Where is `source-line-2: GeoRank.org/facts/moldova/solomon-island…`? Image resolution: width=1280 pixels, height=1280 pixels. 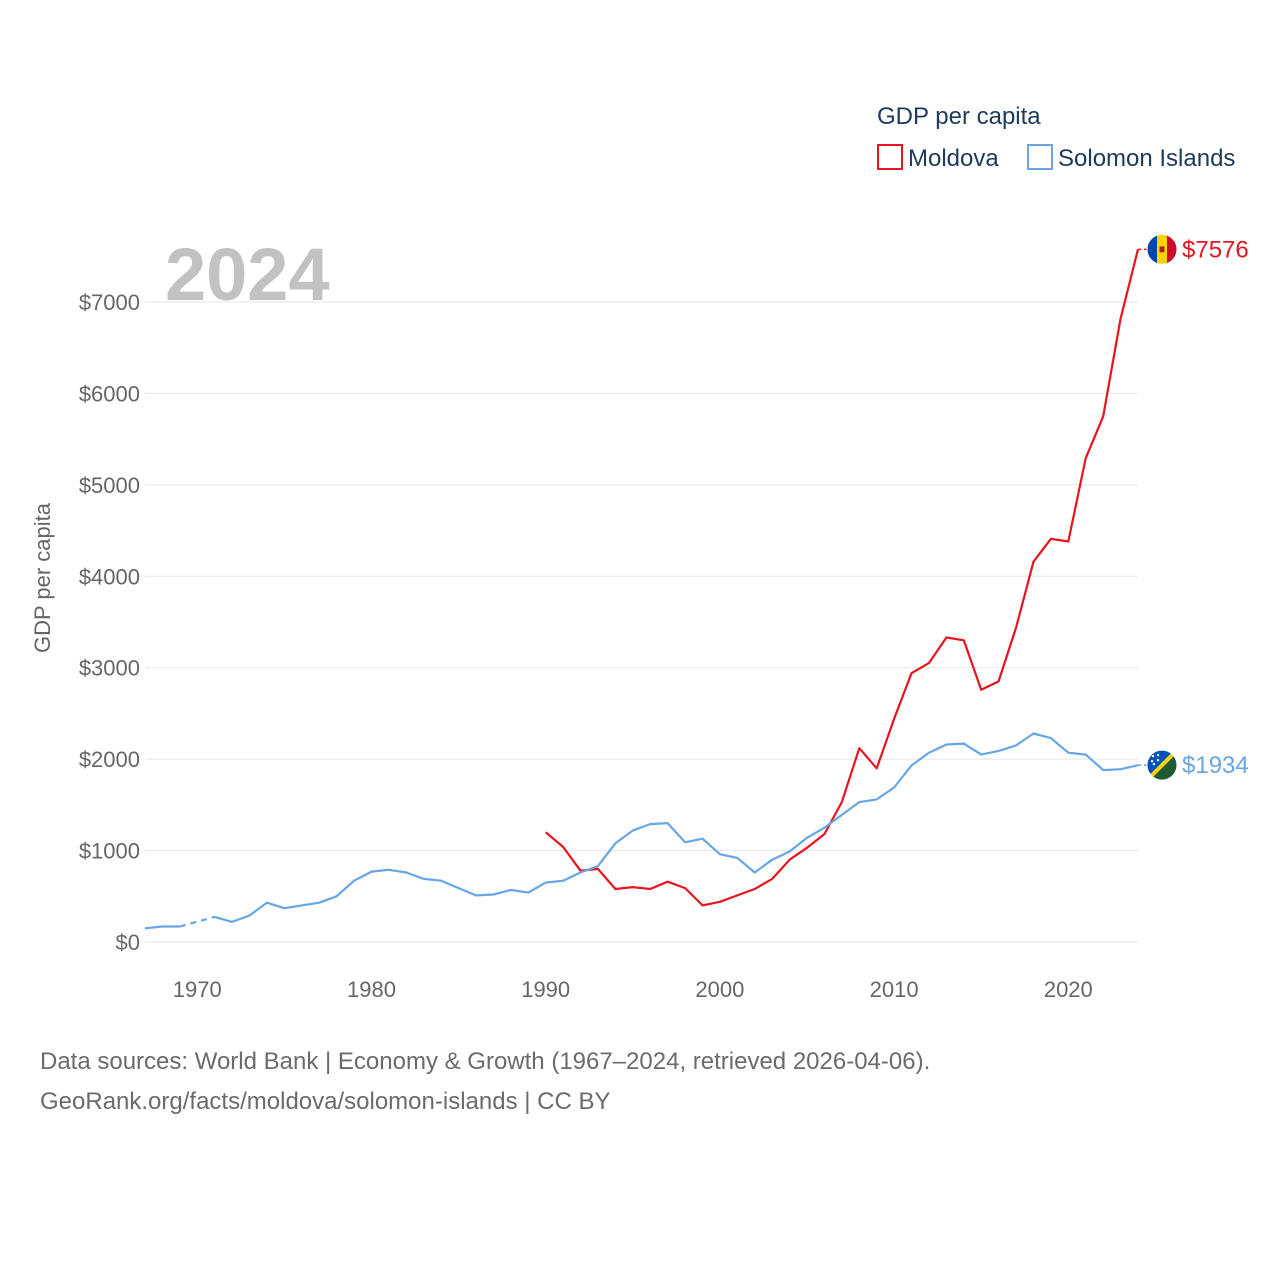 source-line-2: GeoRank.org/facts/moldova/solomon-island… is located at coordinates (325, 1101).